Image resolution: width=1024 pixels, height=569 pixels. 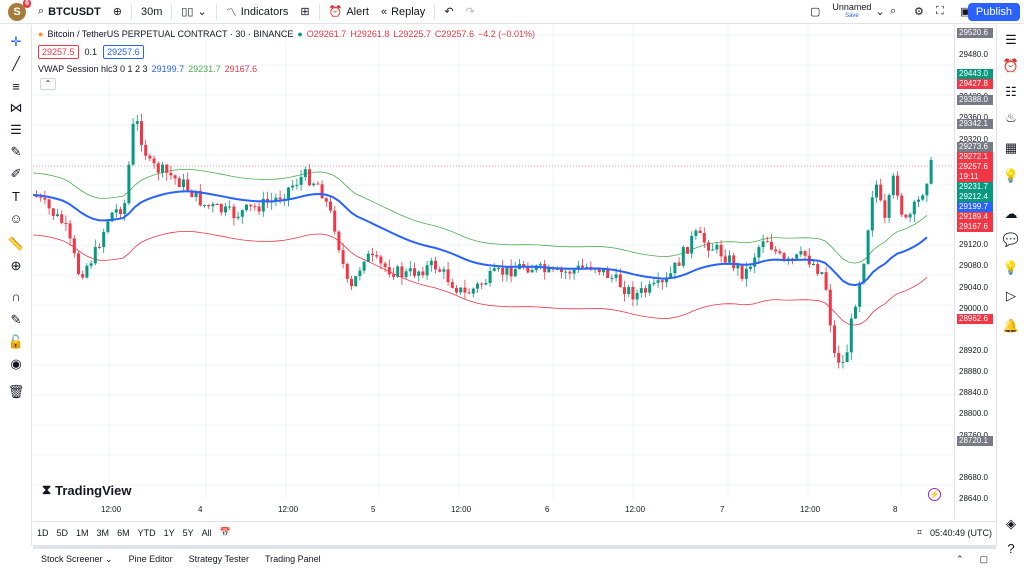 I want to click on symbol-search: ⌕ BTCUSDT, so click(x=69, y=11).